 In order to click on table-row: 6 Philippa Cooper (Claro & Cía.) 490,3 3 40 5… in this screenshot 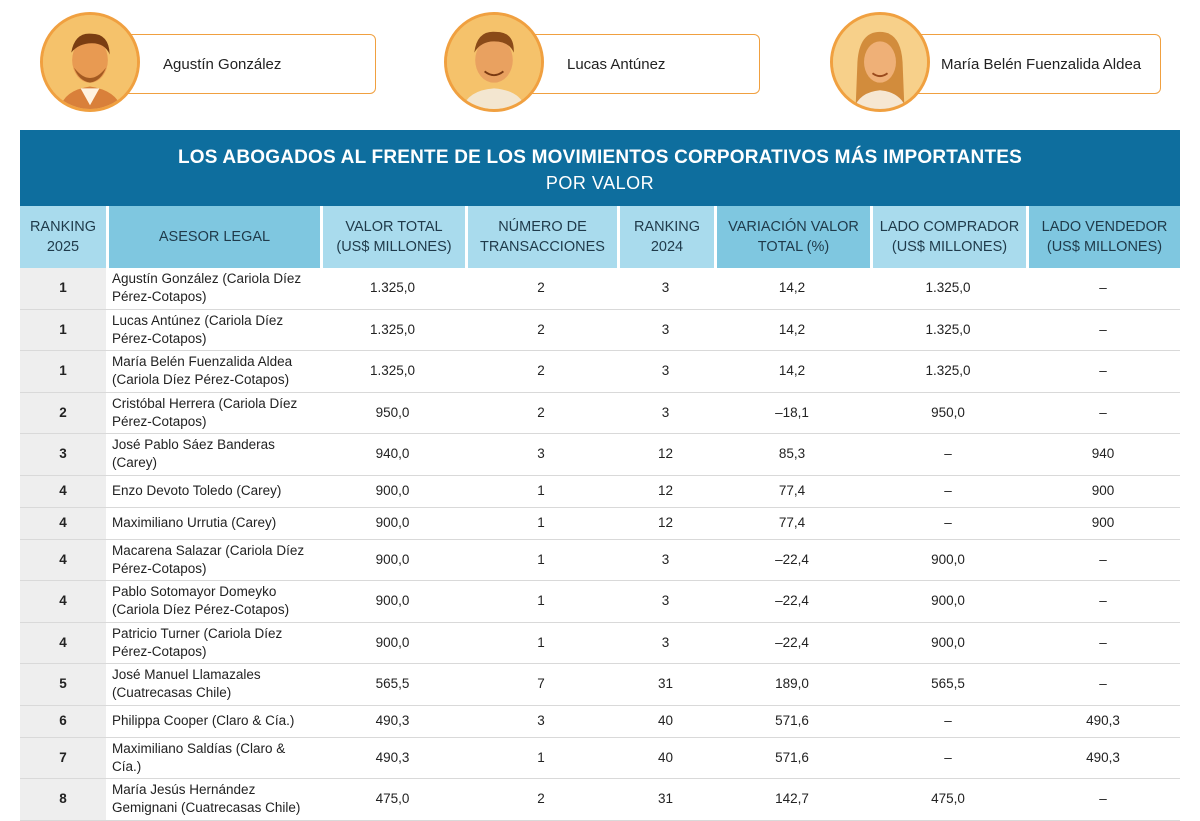, I will do `click(600, 721)`.